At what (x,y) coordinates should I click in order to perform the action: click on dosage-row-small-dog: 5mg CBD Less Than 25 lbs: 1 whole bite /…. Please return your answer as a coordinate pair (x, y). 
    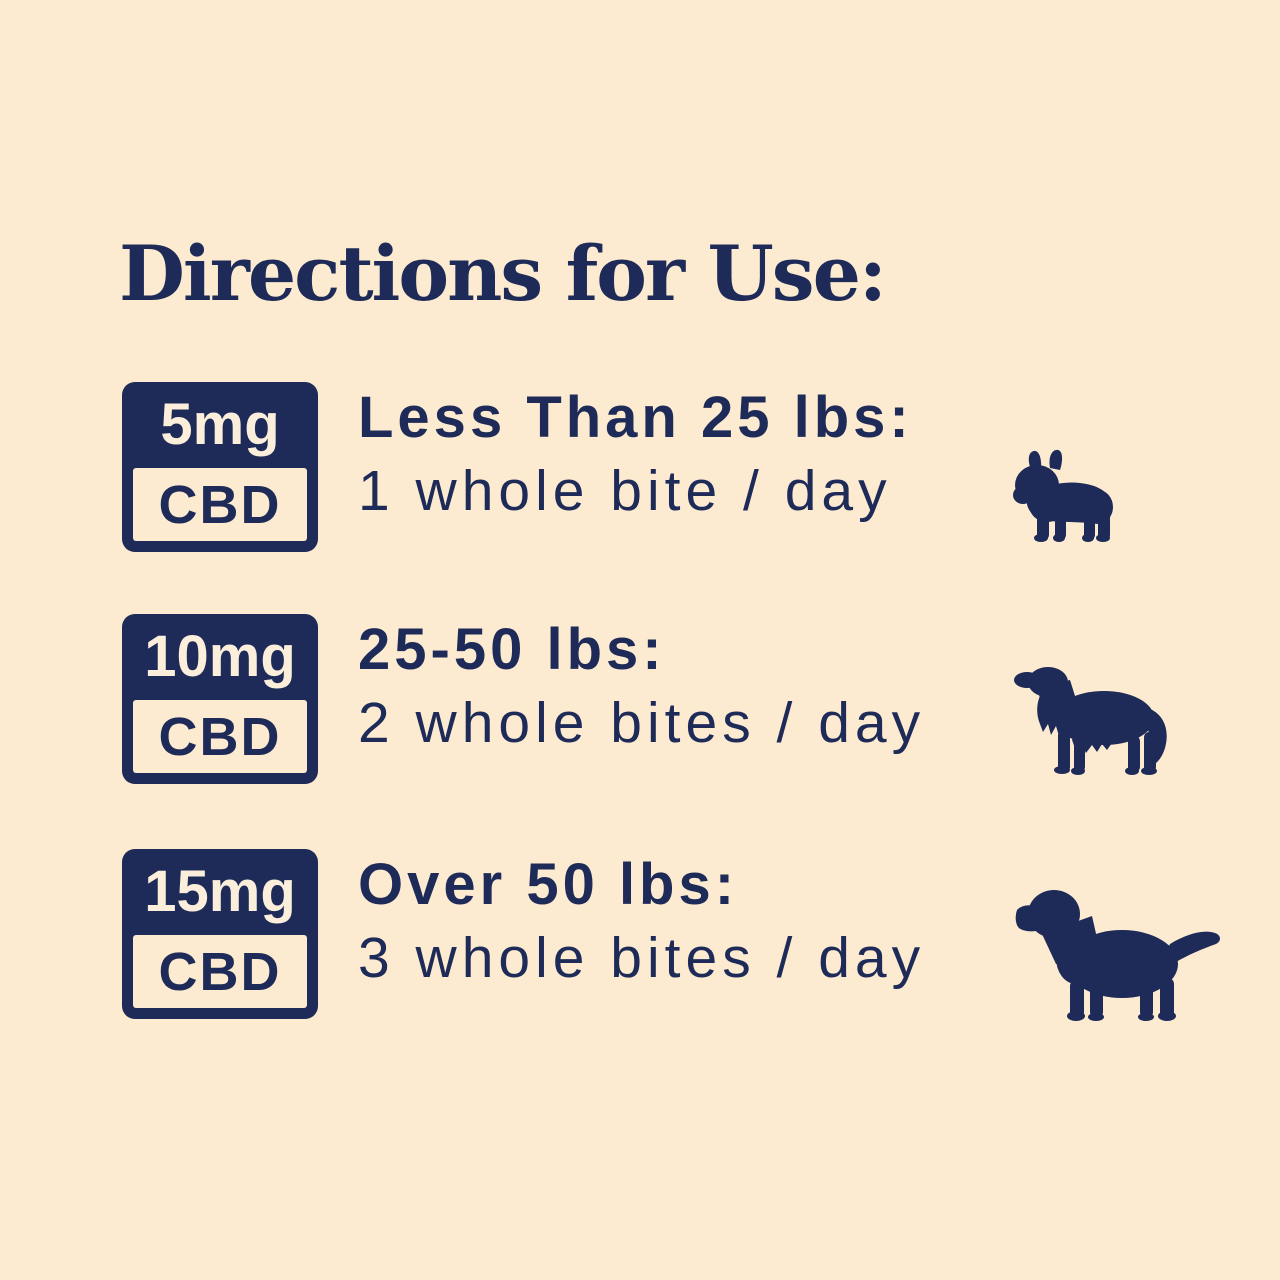
    Looking at the image, I should click on (517, 467).